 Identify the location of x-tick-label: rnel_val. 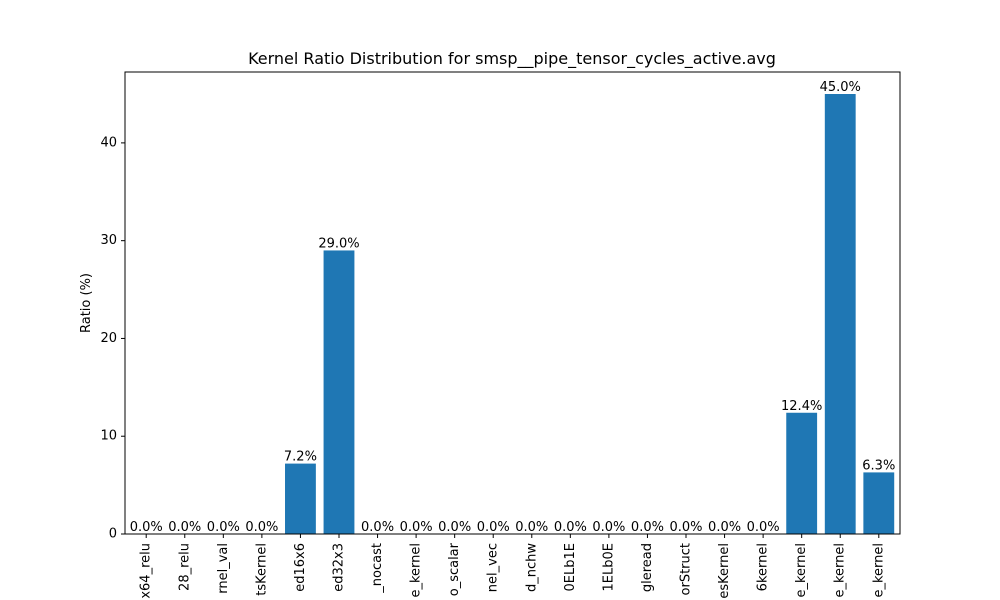
(223, 568).